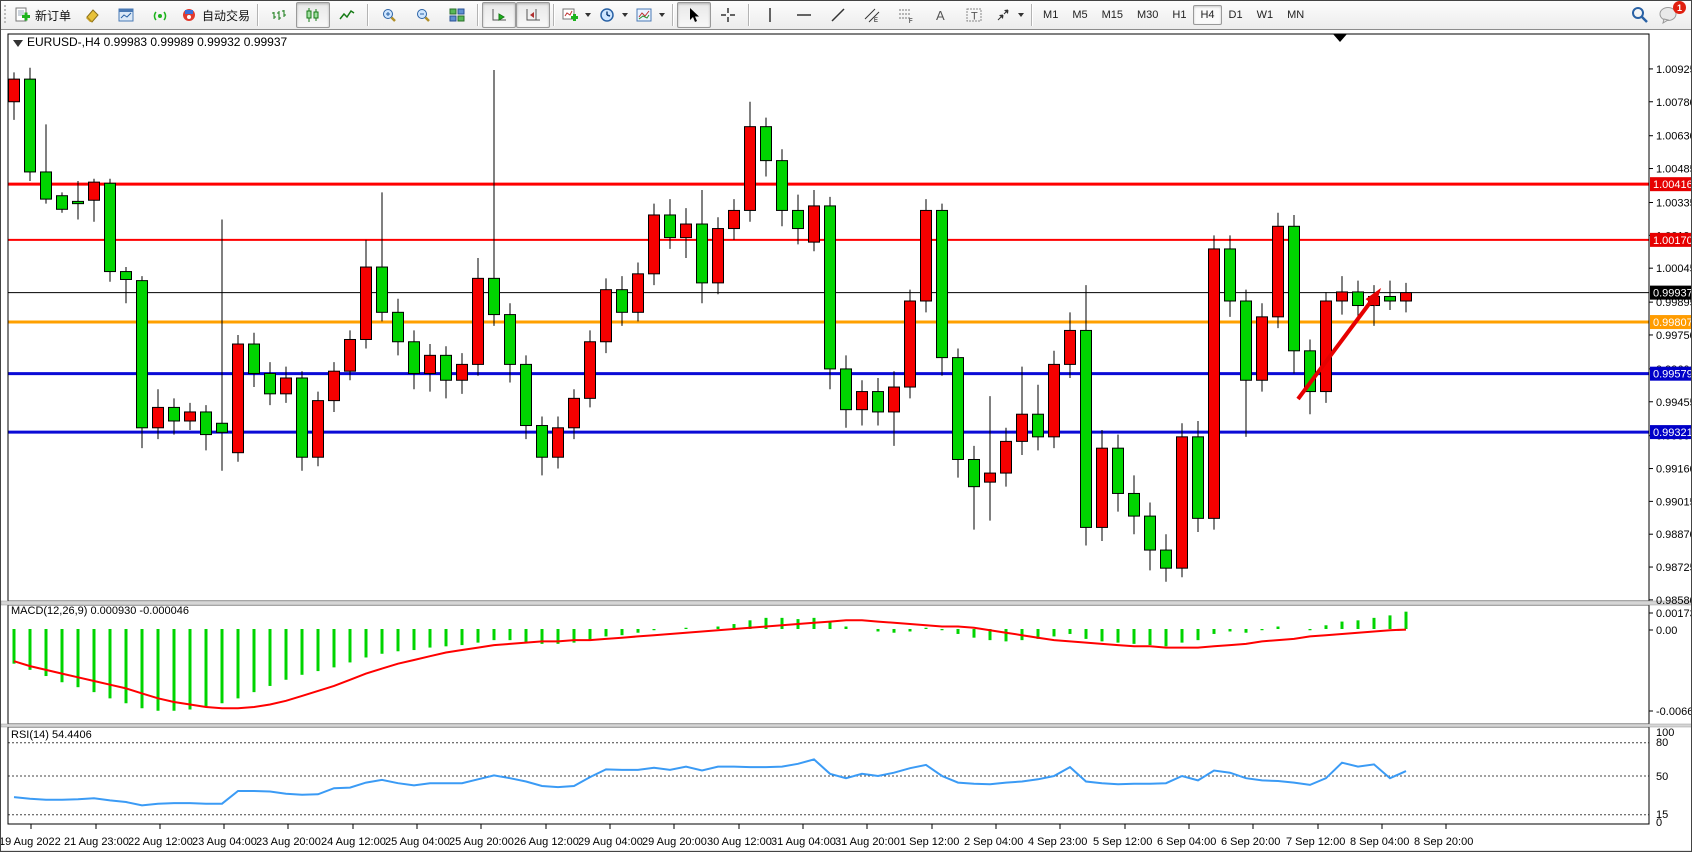  Describe the element at coordinates (911, 21) in the screenshot. I see `svg-text: F` at that location.